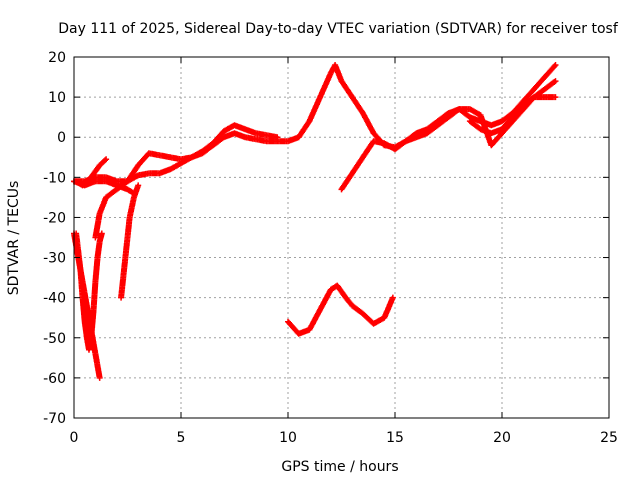 This screenshot has height=484, width=640. Describe the element at coordinates (395, 438) in the screenshot. I see `x-tick-label: 15` at that location.